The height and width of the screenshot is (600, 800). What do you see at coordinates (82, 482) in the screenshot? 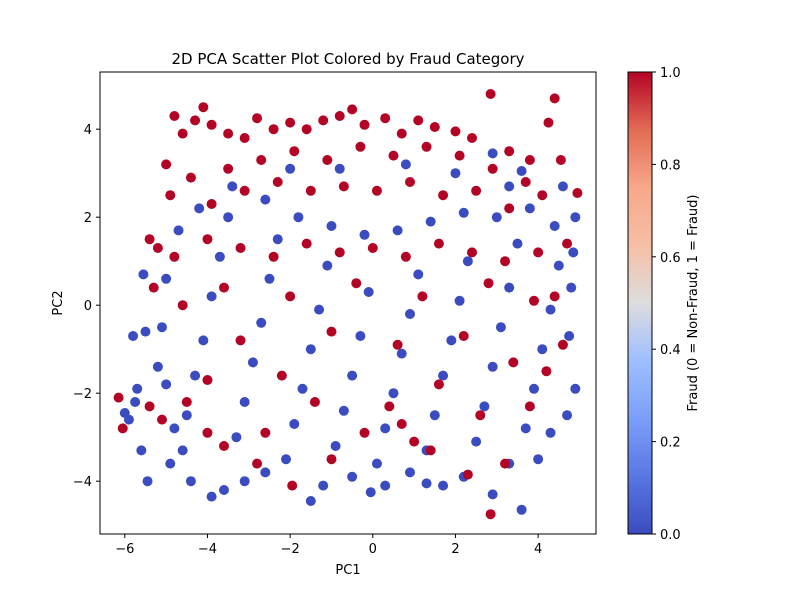
I see `y-tick-label: −4` at bounding box center [82, 482].